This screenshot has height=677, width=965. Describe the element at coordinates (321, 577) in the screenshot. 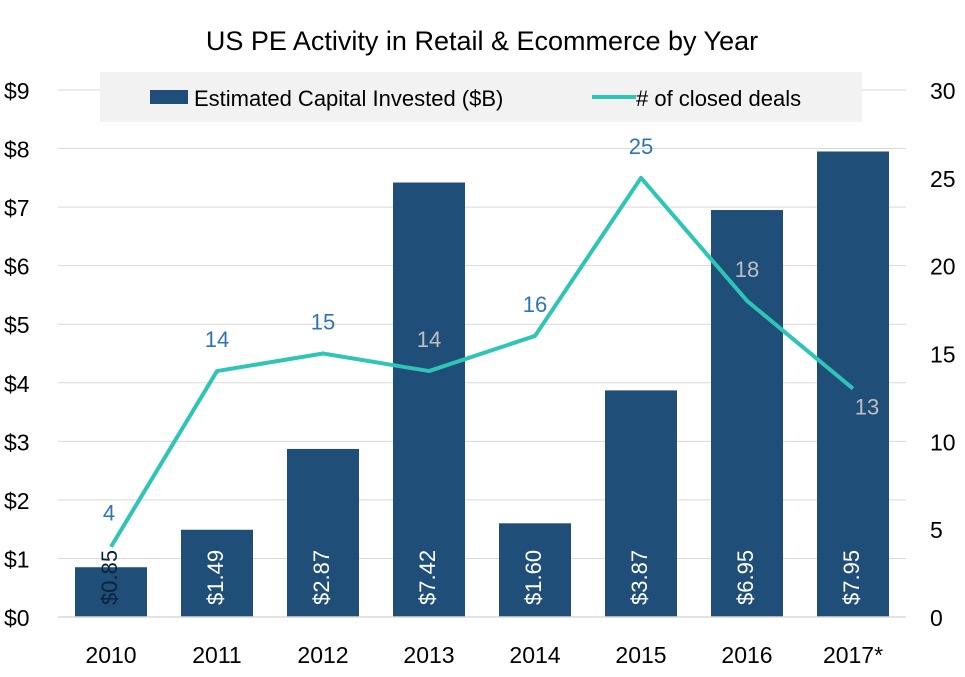

I see `bar-data-label: $2.87` at that location.